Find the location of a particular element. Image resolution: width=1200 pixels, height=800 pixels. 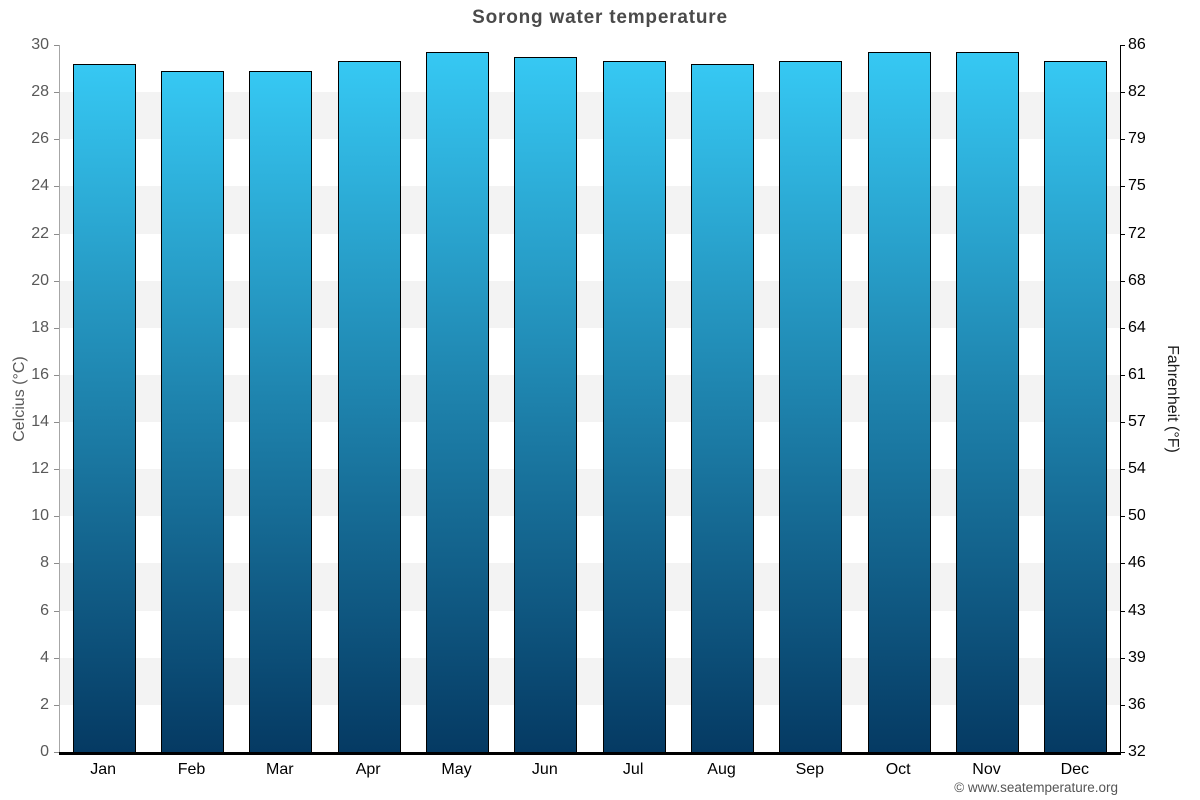

x-tick-label-feb: Feb is located at coordinates (191, 769).